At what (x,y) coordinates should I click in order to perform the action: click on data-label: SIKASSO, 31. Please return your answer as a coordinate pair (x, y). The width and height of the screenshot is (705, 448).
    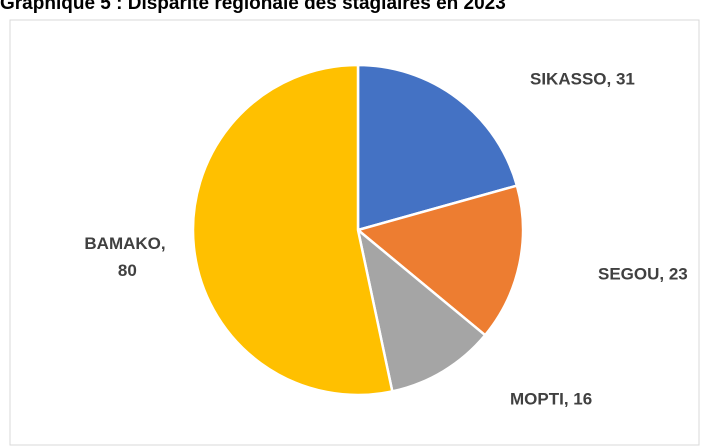
    Looking at the image, I should click on (582, 78).